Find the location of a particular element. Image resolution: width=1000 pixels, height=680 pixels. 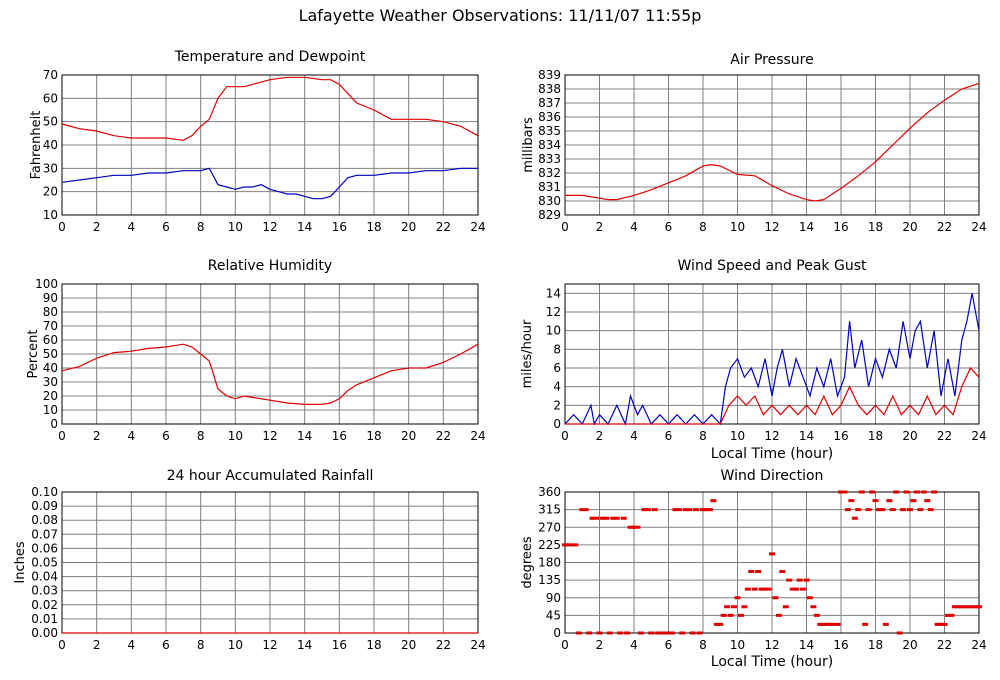

y-tick-label: 135 is located at coordinates (549, 580).